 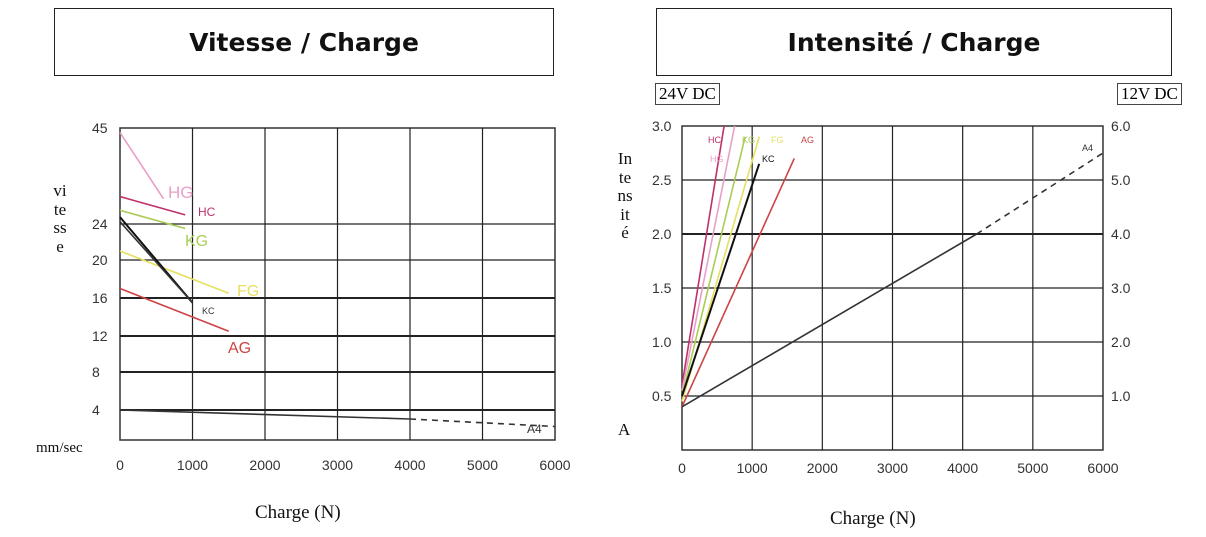 What do you see at coordinates (59, 448) in the screenshot?
I see `chart1-yunit: mm/sec` at bounding box center [59, 448].